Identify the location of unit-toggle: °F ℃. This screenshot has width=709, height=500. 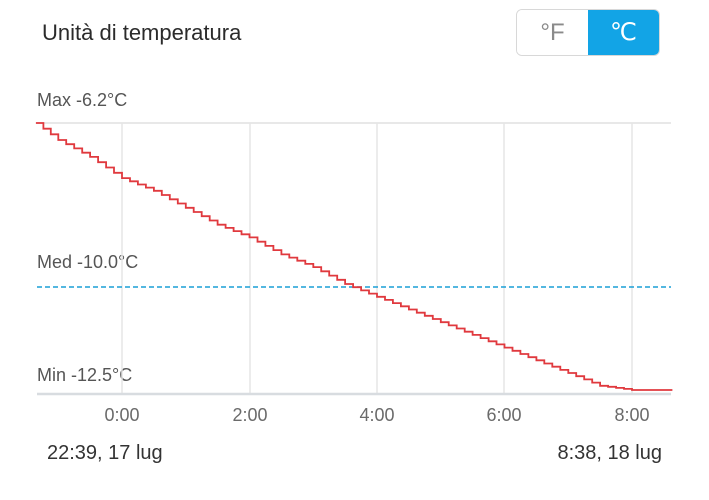
(588, 32).